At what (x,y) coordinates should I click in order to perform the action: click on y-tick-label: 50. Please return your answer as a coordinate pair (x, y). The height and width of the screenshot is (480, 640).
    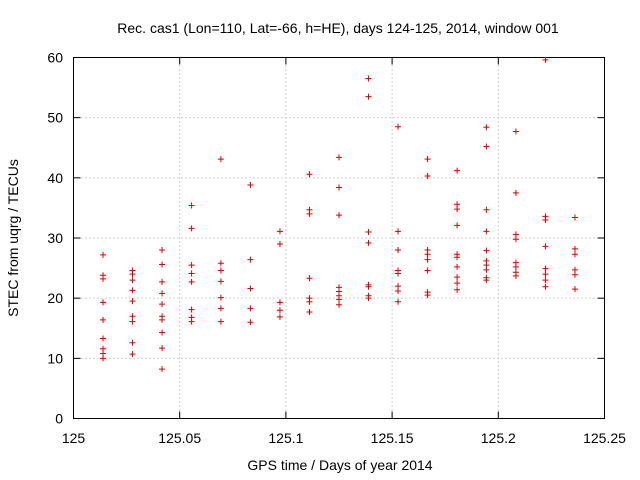
    Looking at the image, I should click on (55, 118).